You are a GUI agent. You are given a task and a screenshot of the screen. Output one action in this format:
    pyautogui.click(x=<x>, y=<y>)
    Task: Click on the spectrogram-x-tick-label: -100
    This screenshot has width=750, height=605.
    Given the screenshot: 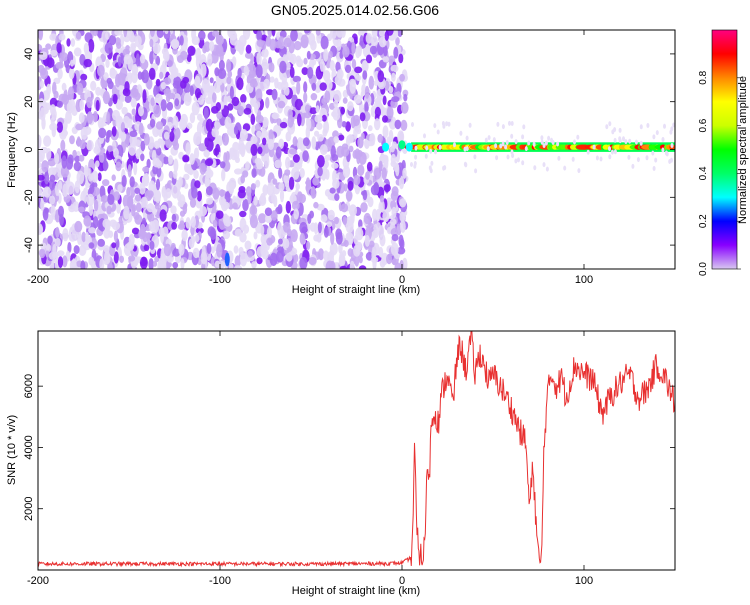 What is the action you would take?
    pyautogui.click(x=220, y=280)
    